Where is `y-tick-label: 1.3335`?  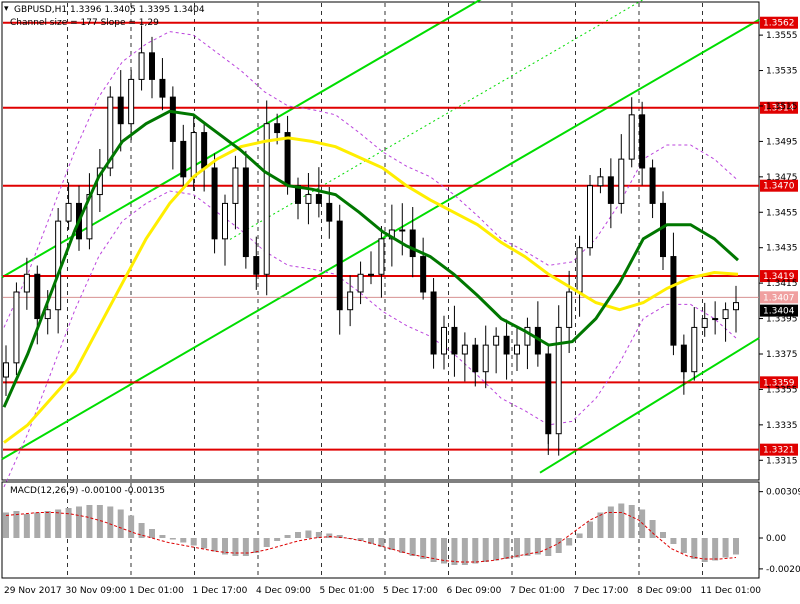
y-tick-label: 1.3335 is located at coordinates (782, 426).